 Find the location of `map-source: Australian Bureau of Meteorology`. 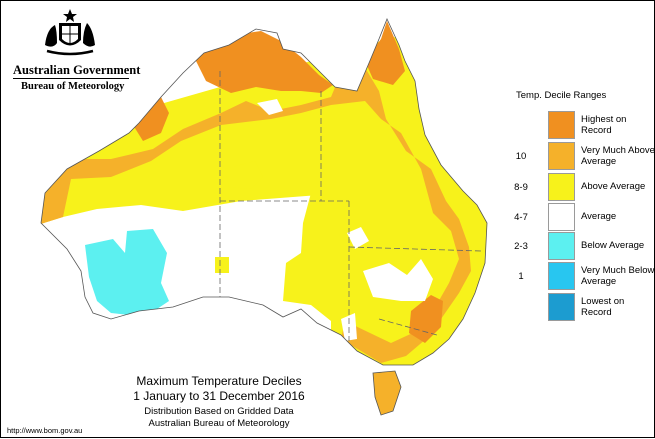

map-source: Australian Bureau of Meteorology is located at coordinates (219, 423).